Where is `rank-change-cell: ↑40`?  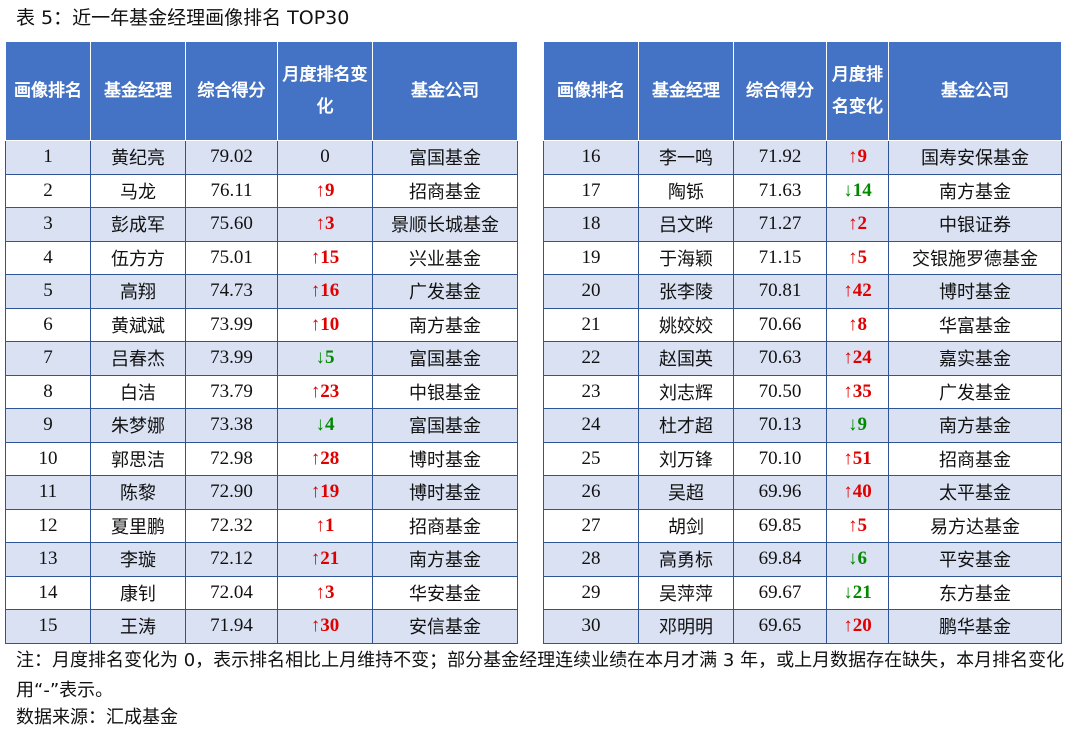 rank-change-cell: ↑40 is located at coordinates (857, 492).